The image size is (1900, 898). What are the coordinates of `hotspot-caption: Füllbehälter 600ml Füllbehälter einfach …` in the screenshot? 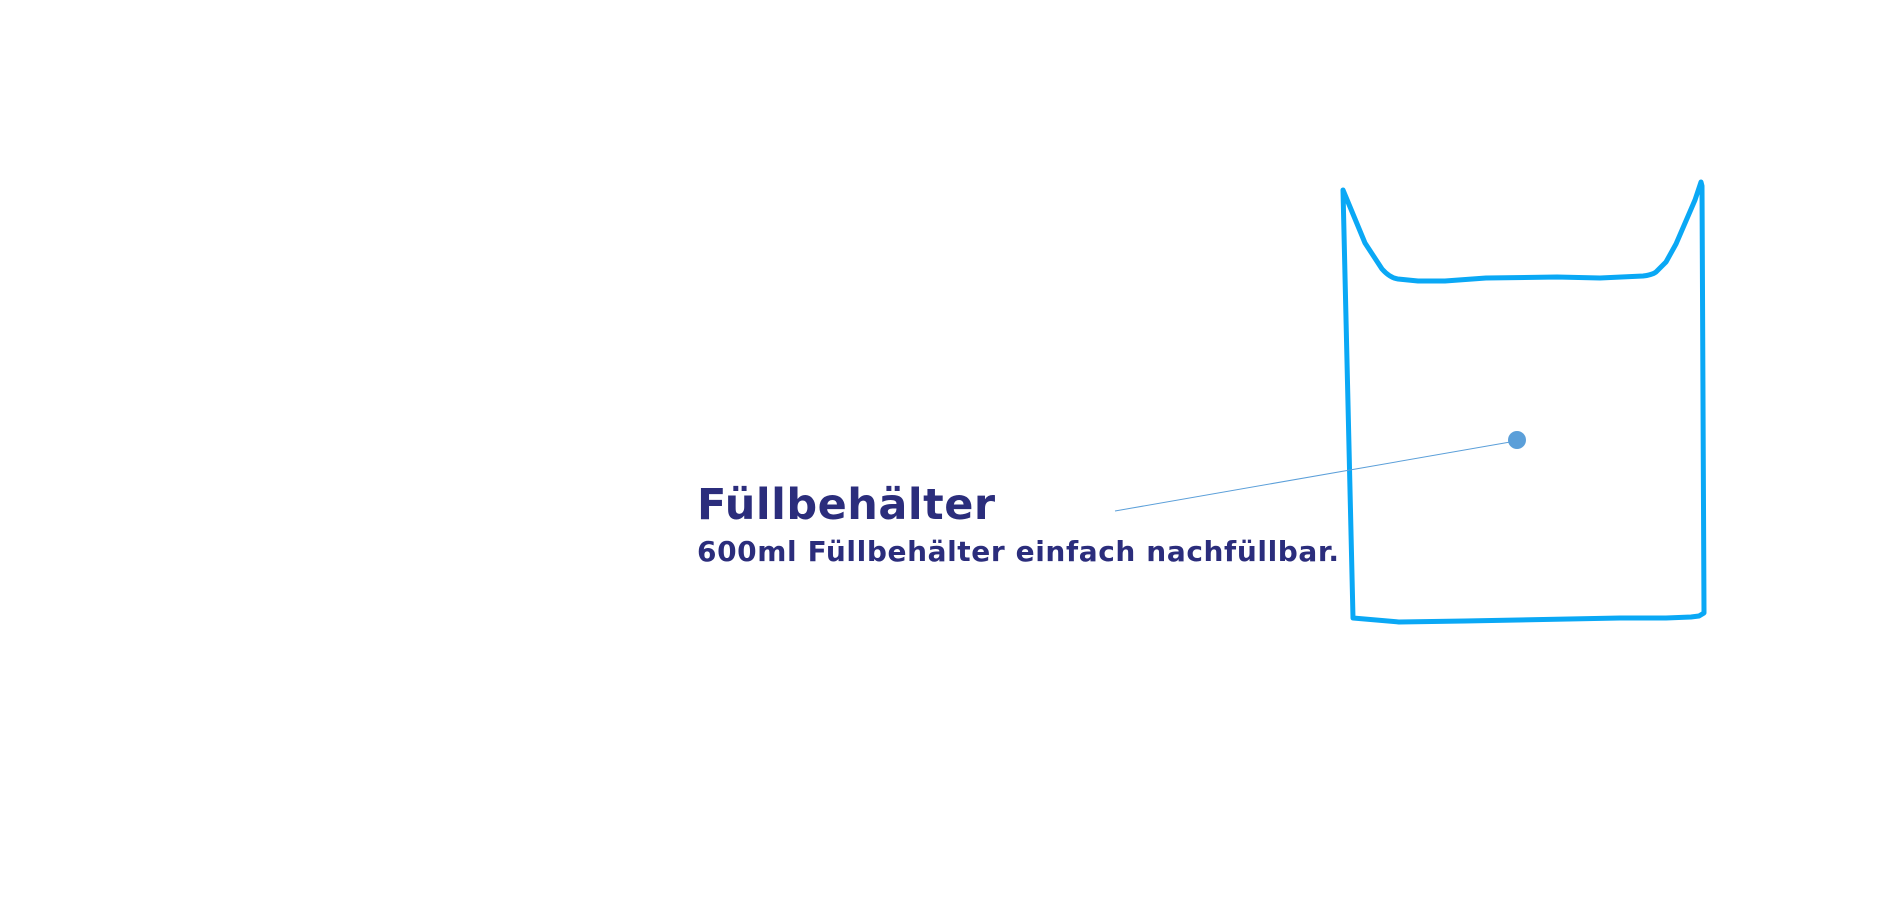 It's located at (1057, 525).